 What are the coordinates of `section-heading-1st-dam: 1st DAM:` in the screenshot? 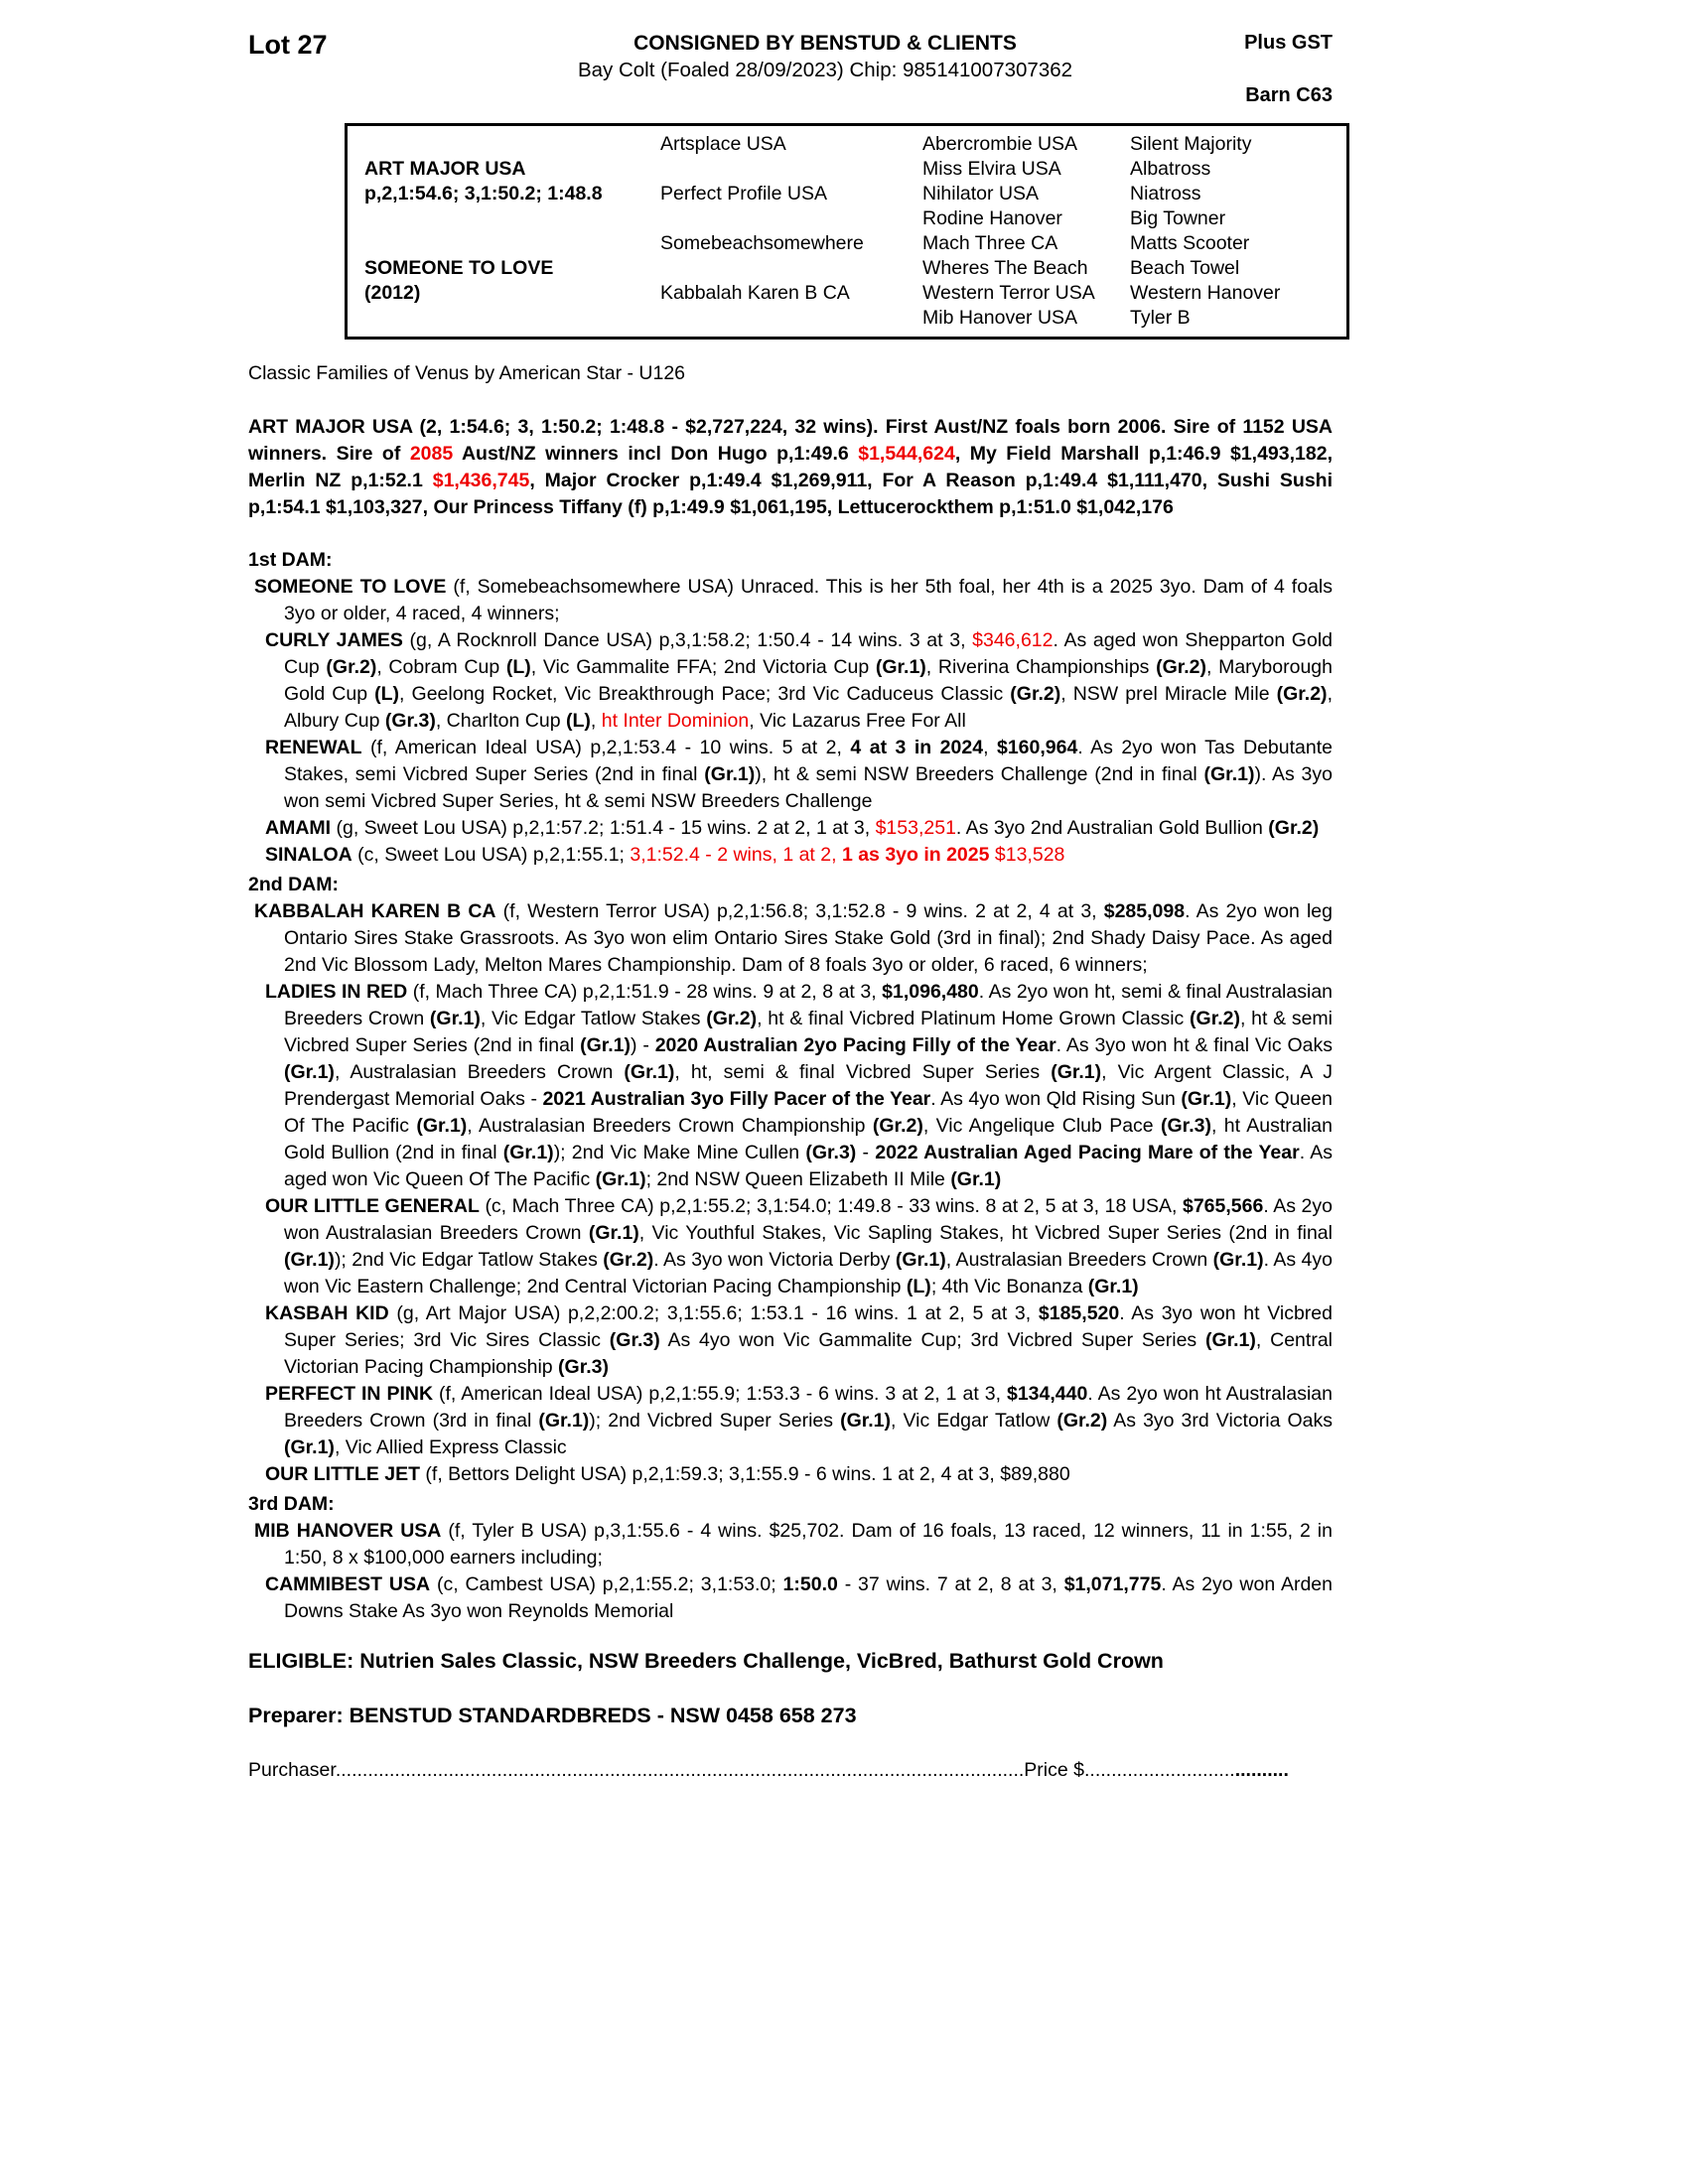 It's located at (290, 560).